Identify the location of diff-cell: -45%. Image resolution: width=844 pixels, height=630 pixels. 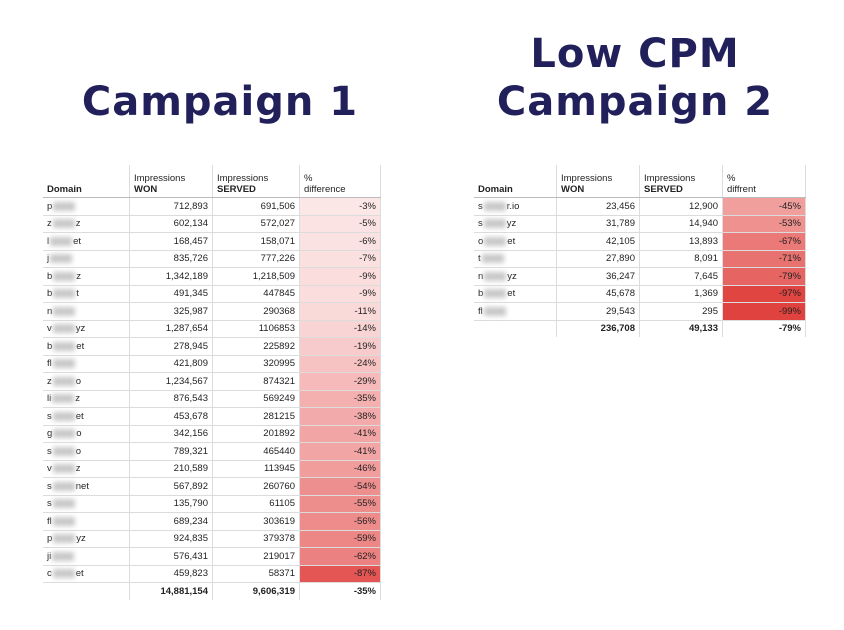
(764, 206).